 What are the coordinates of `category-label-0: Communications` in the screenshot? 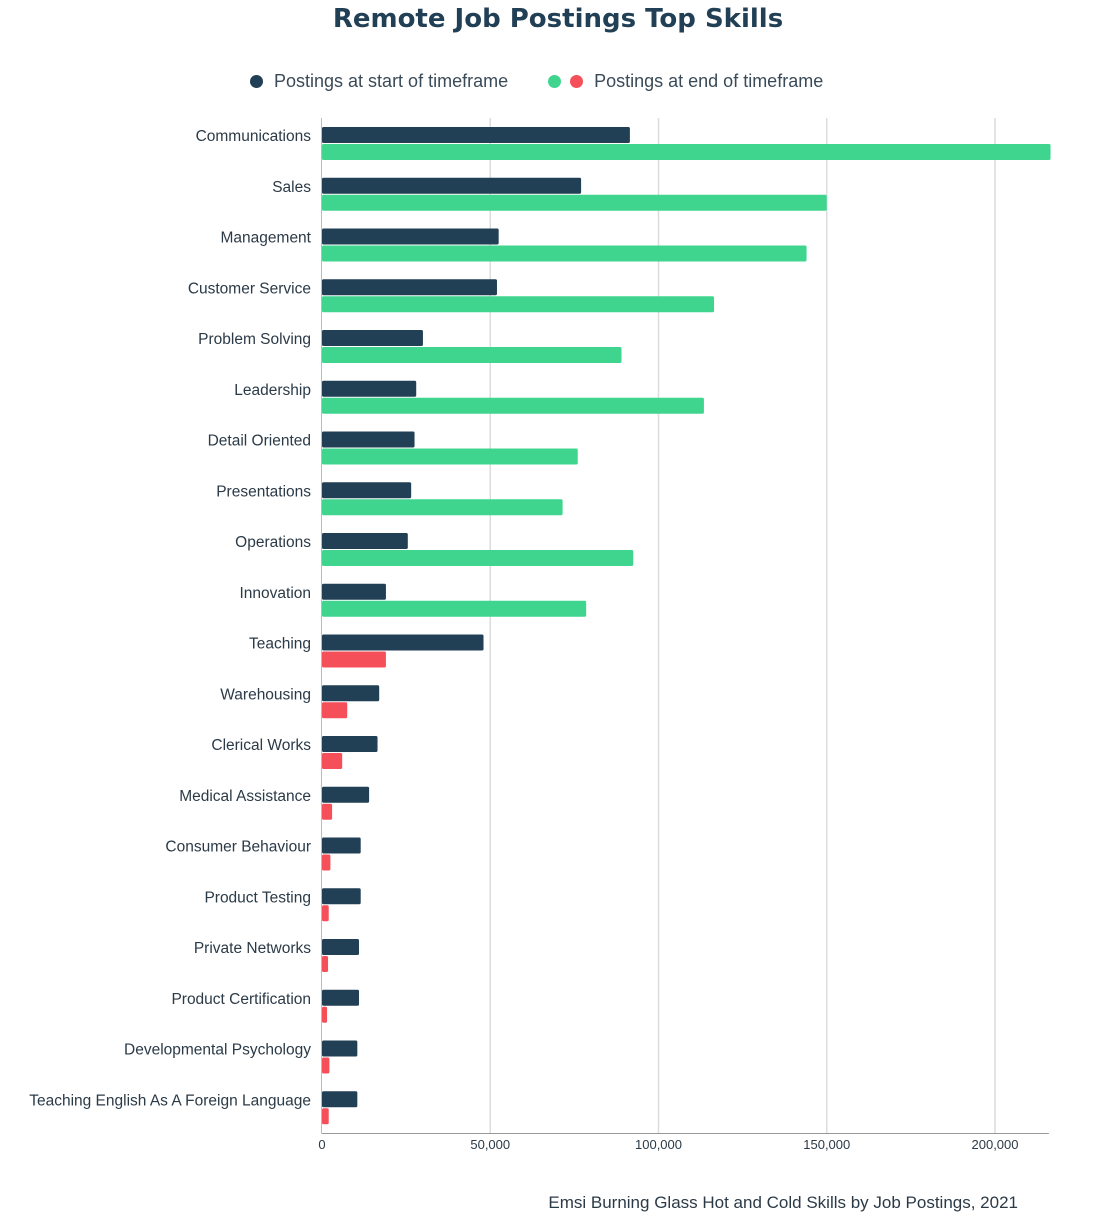 It's located at (254, 136).